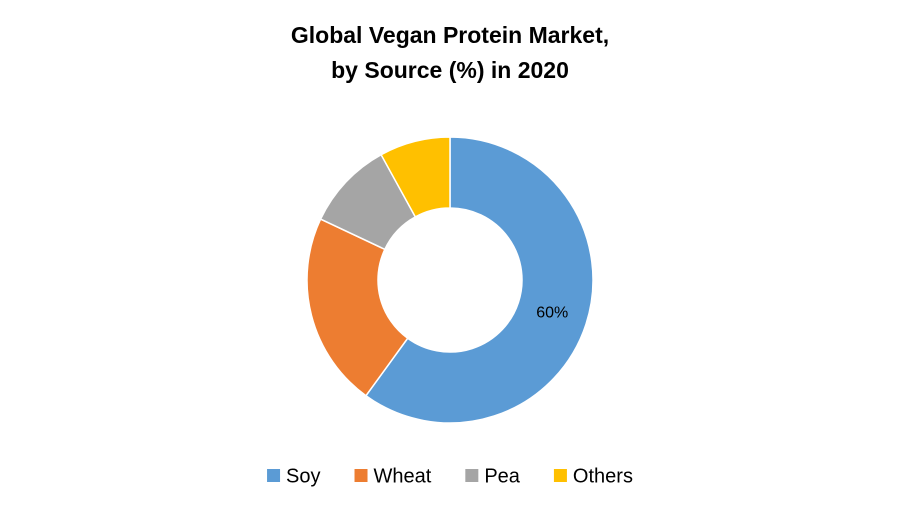  Describe the element at coordinates (450, 70) in the screenshot. I see `chart-title: by Source (%) in 2020` at that location.